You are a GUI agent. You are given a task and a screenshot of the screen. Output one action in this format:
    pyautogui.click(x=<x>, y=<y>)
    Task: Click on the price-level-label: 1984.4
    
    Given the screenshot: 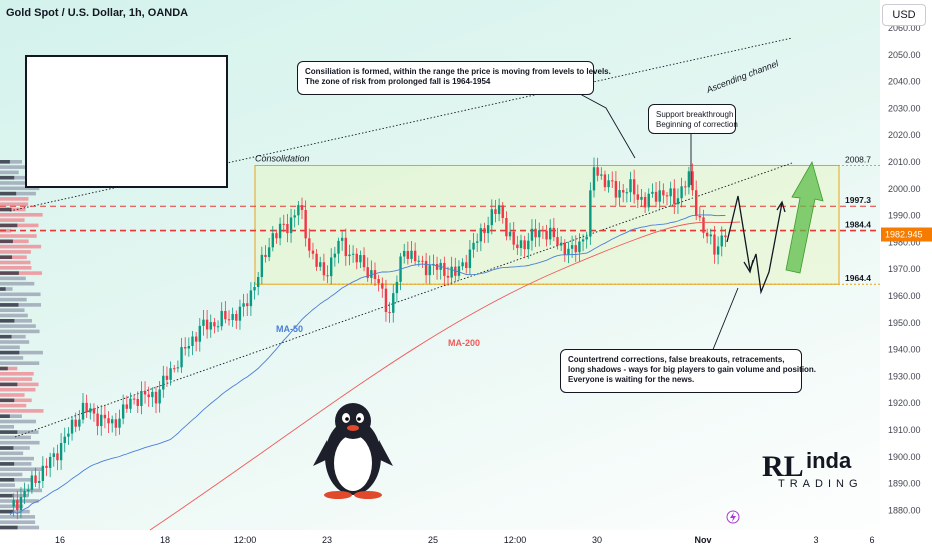 What is the action you would take?
    pyautogui.click(x=858, y=225)
    